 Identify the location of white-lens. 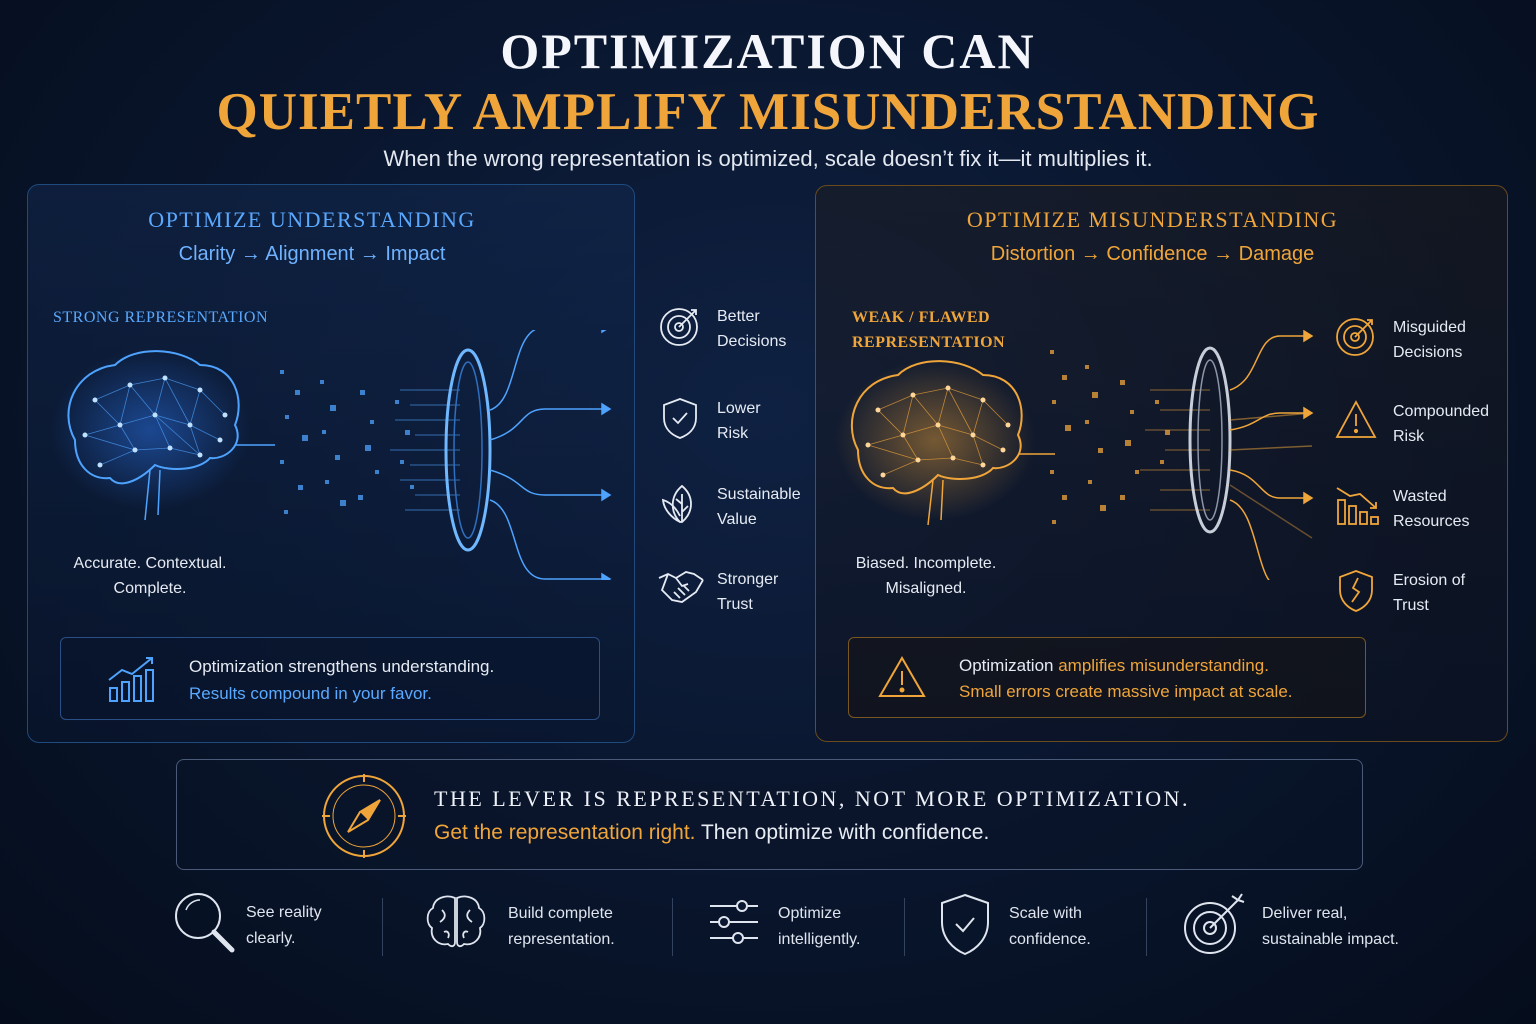
(1210, 440).